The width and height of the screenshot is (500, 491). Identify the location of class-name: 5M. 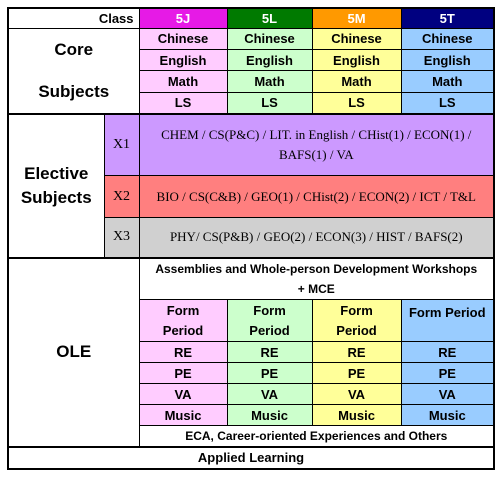
(356, 18).